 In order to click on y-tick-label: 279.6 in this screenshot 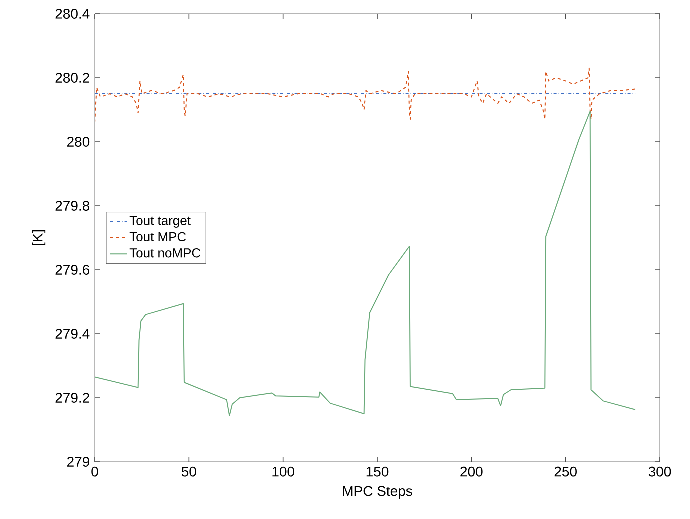, I will do `click(73, 270)`.